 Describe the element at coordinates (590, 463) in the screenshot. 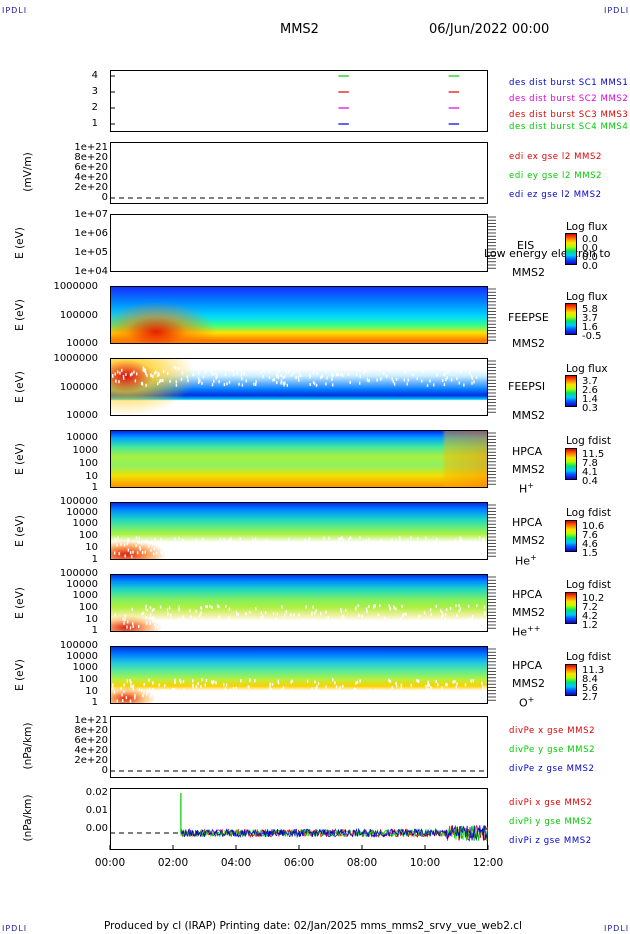

I see `hpca-h-cb-tick: 7.8` at that location.